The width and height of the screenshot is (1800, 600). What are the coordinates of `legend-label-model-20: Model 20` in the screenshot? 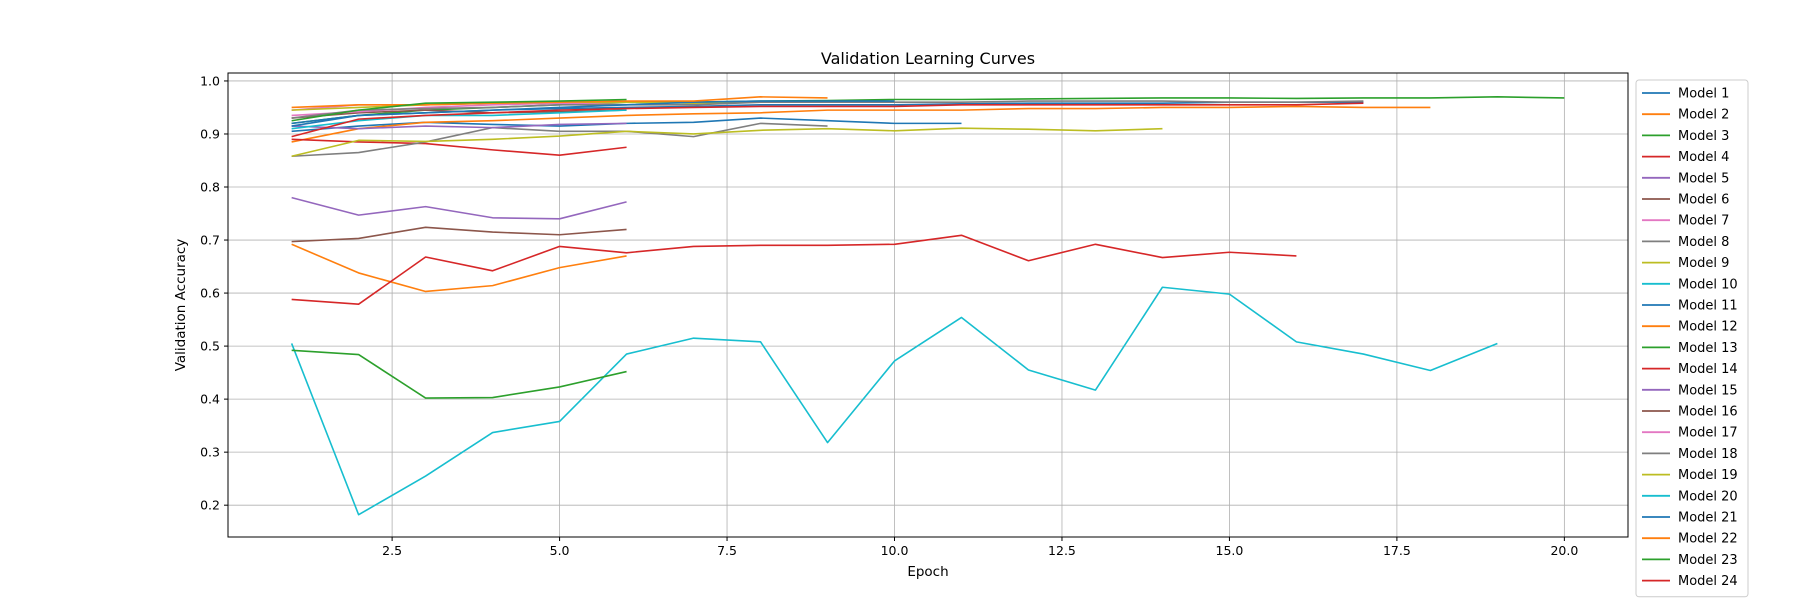 It's located at (1708, 496).